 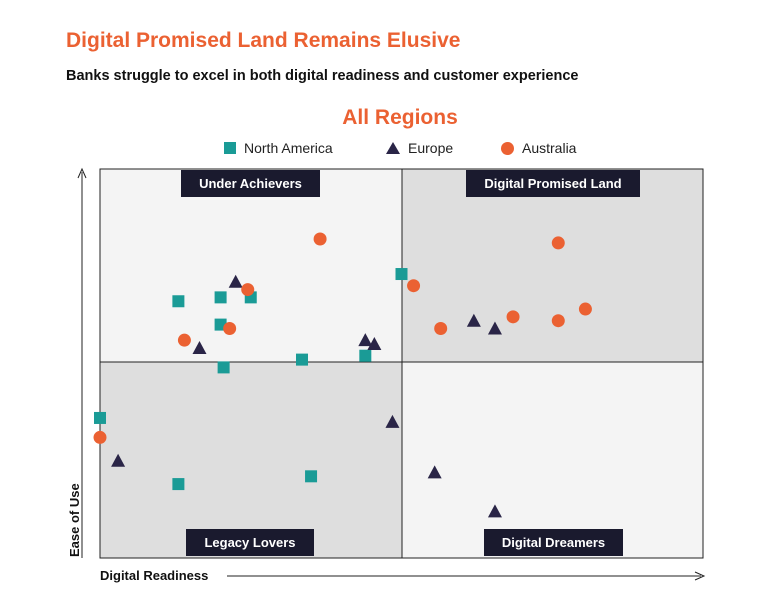 What do you see at coordinates (552, 460) in the screenshot?
I see `quadrant-bottom-right-bg` at bounding box center [552, 460].